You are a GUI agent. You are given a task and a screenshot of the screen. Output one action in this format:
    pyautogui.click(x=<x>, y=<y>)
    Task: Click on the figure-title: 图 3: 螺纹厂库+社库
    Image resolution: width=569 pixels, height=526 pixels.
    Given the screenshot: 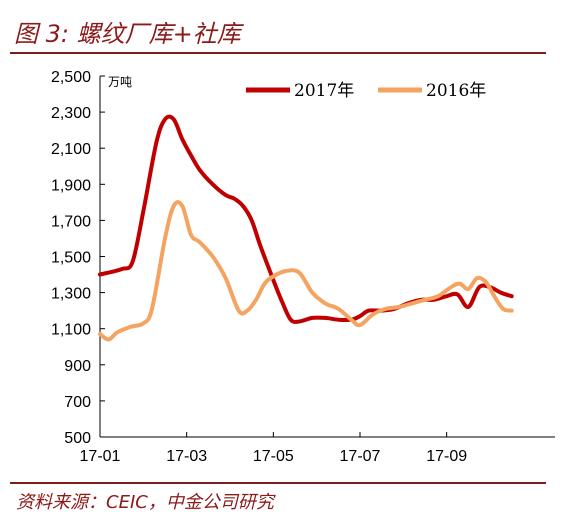 What is the action you would take?
    pyautogui.click(x=127, y=34)
    